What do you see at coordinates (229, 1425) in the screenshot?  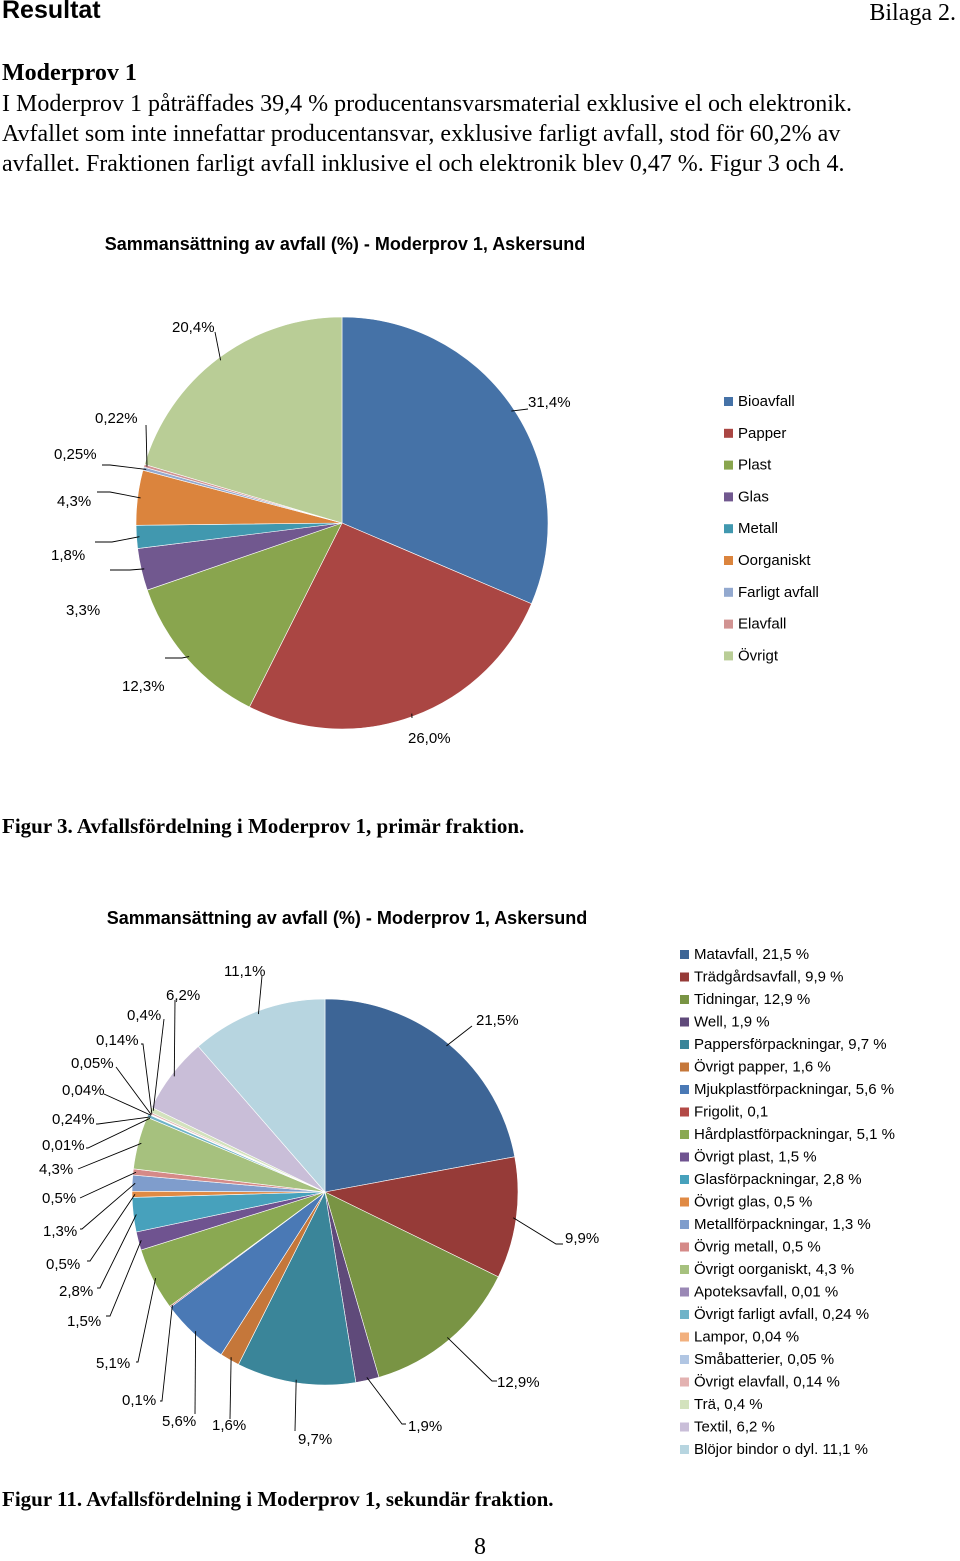 I see `data-label: 1,6%` at bounding box center [229, 1425].